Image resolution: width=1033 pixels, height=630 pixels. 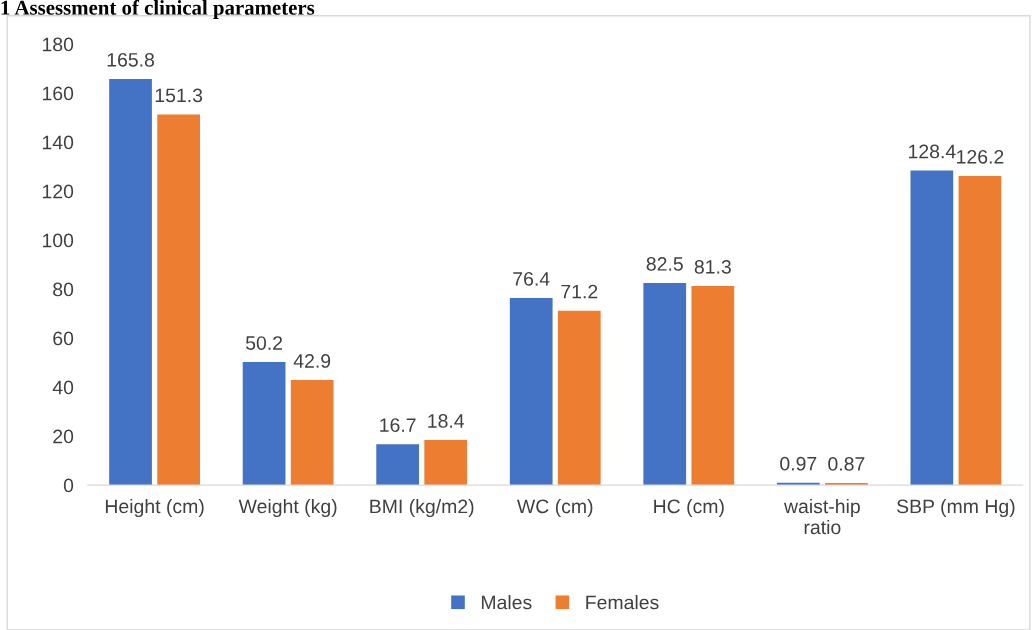 I want to click on data-label: 81.3, so click(x=712, y=266).